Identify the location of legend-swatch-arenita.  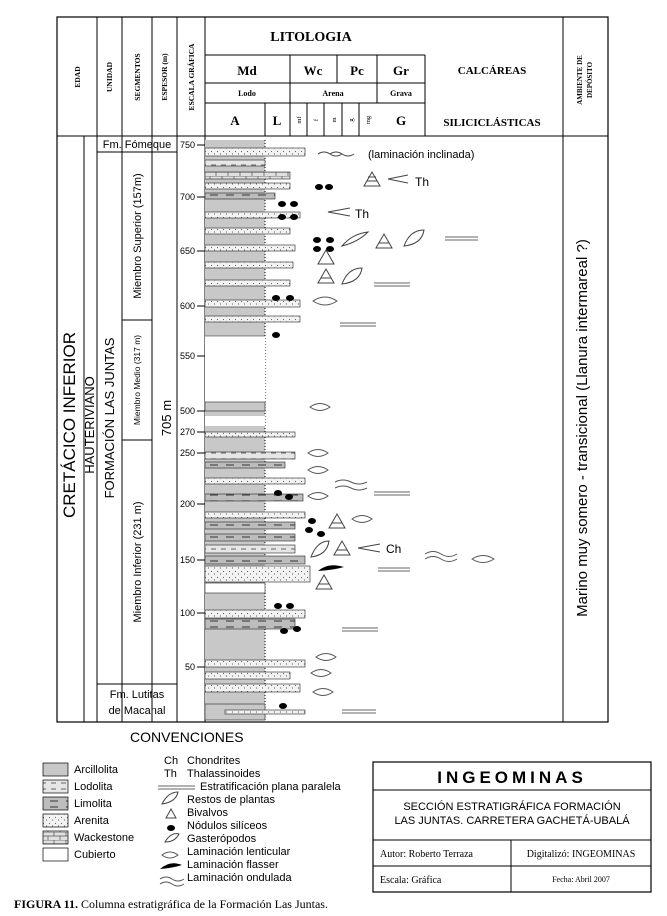
(55, 820).